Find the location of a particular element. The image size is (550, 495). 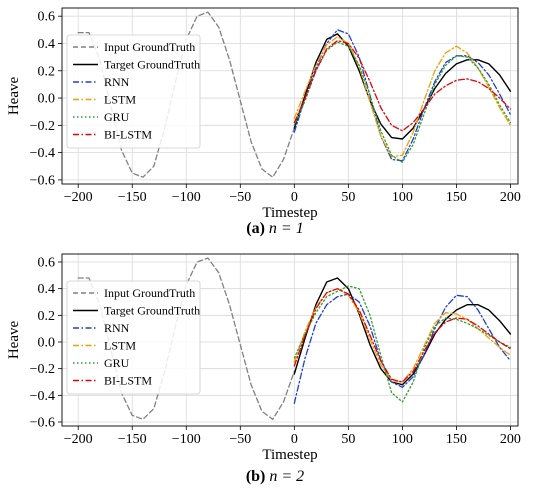

series-line-lstm is located at coordinates (402, 97).